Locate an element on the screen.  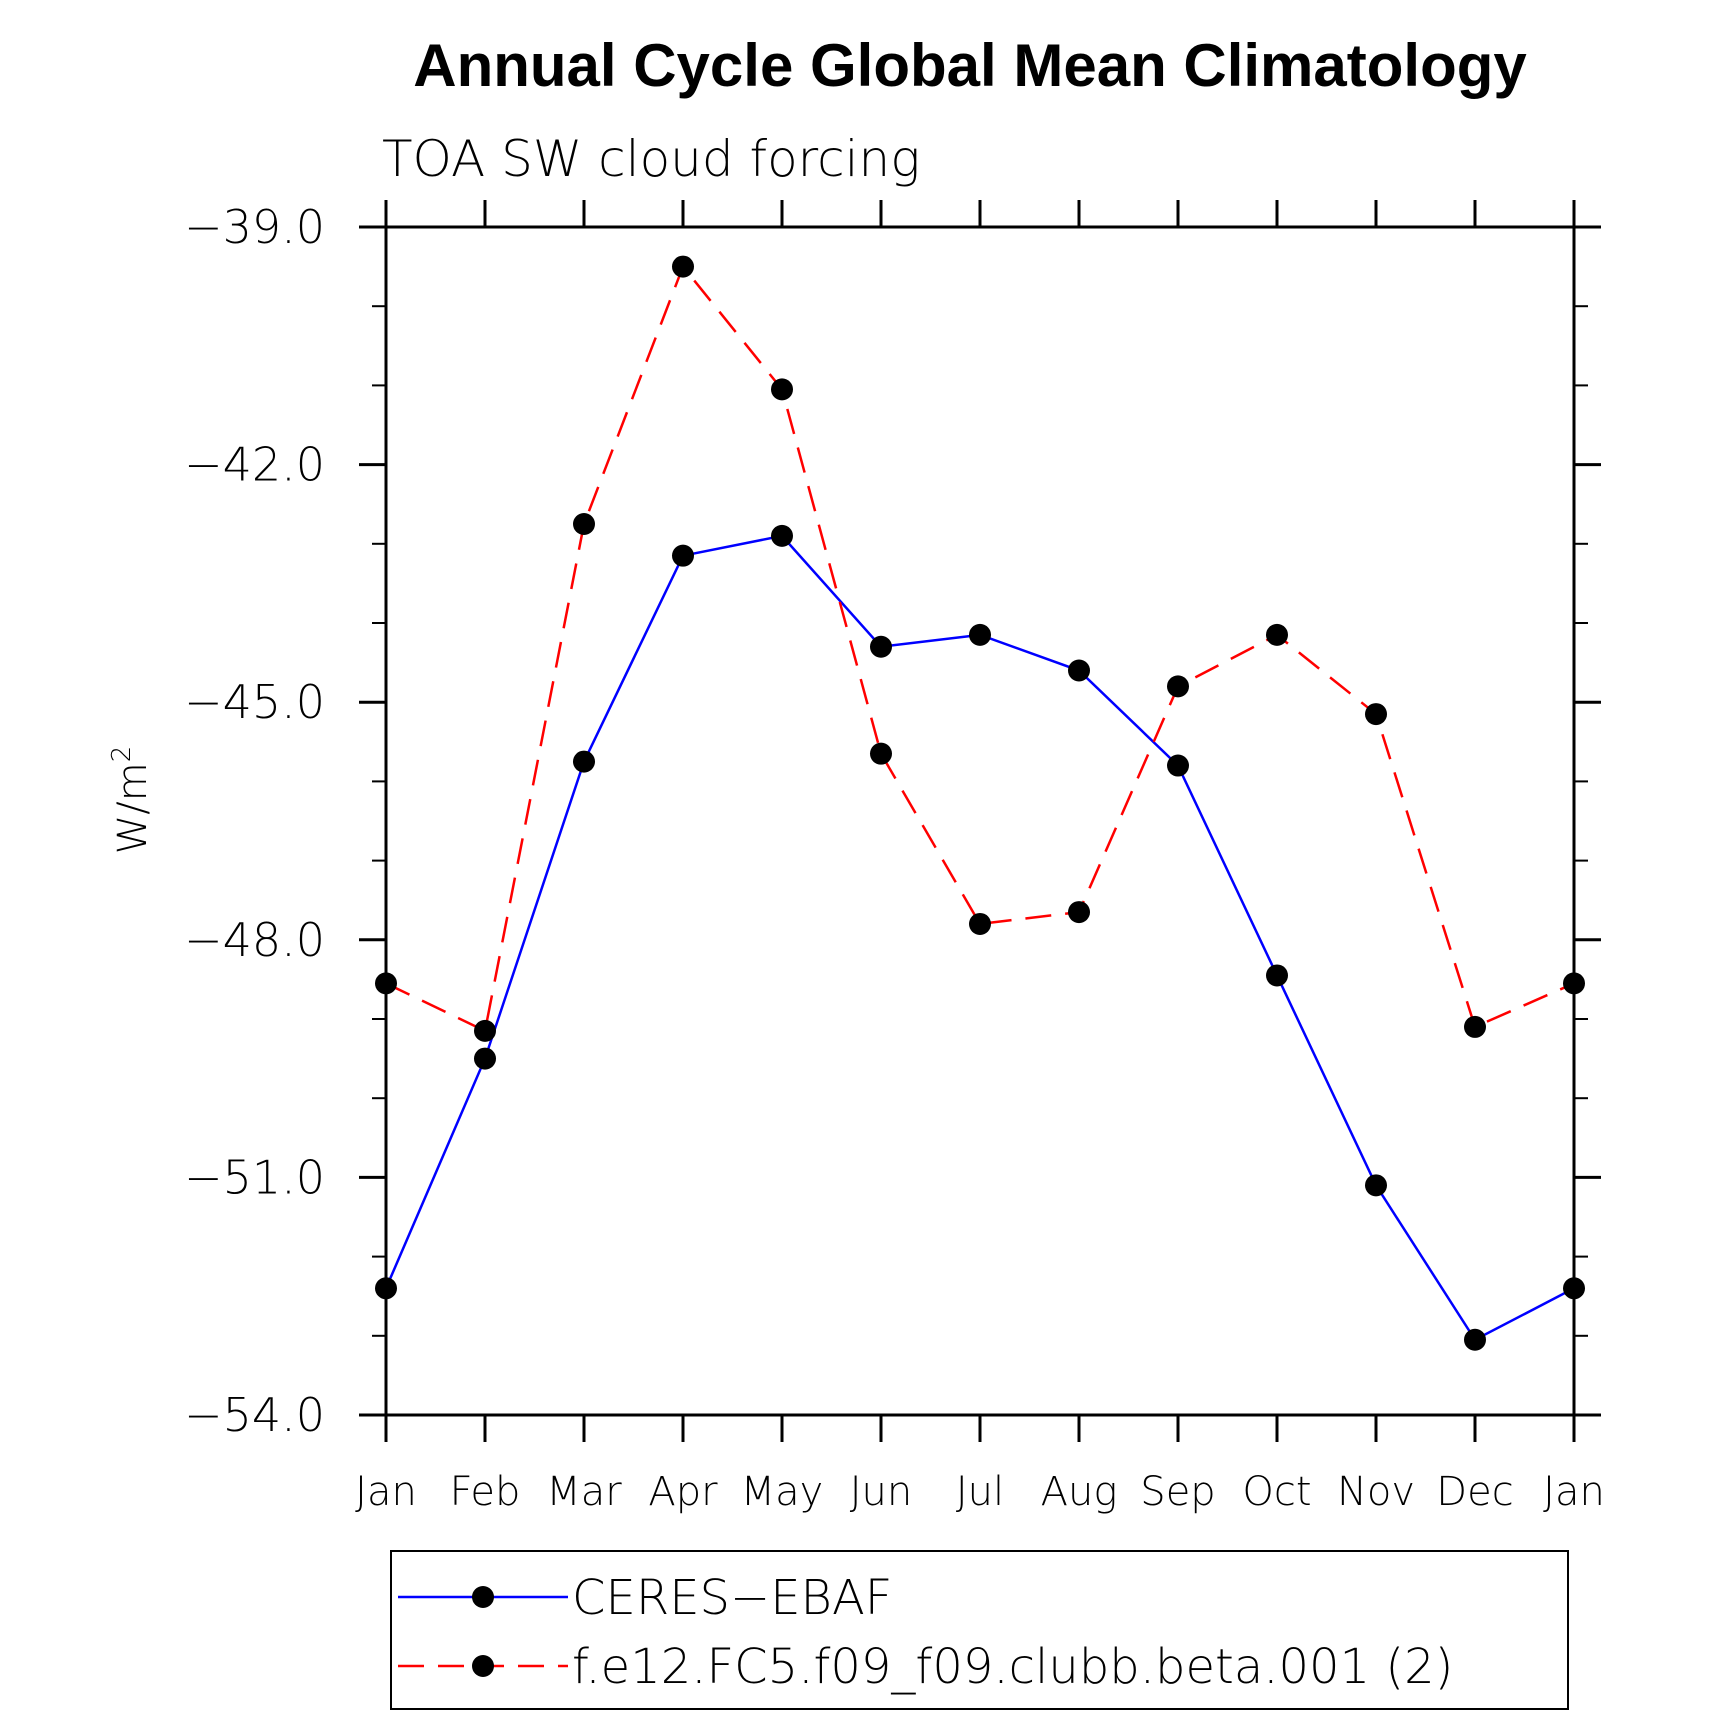
y-axis-label-superscript: 2 is located at coordinates (122, 754).